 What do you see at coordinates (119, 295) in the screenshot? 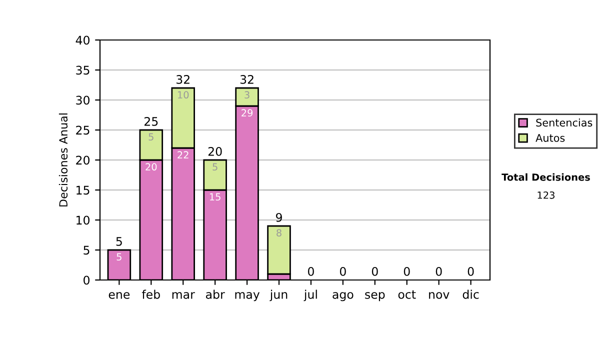
I see `x-tick-label: ene` at bounding box center [119, 295].